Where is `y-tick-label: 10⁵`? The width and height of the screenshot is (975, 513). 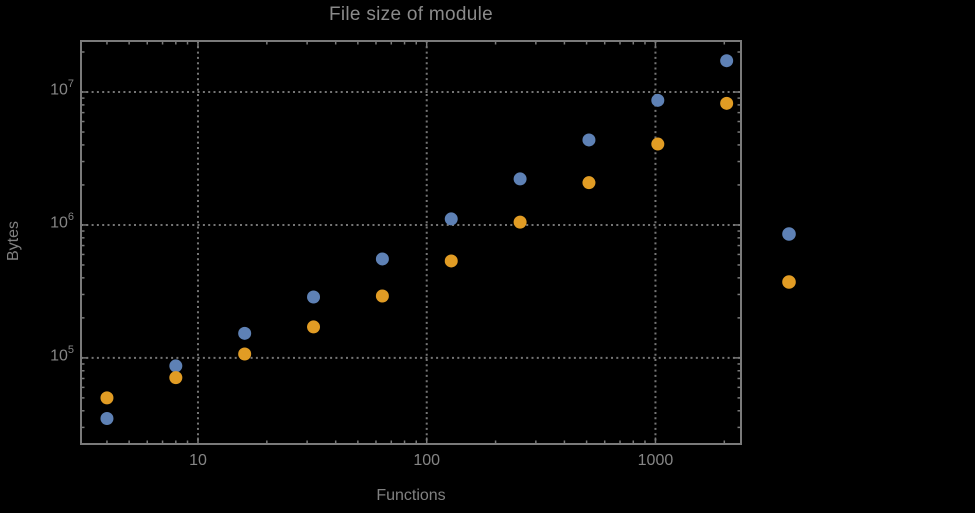 y-tick-label: 10⁵ is located at coordinates (62, 354).